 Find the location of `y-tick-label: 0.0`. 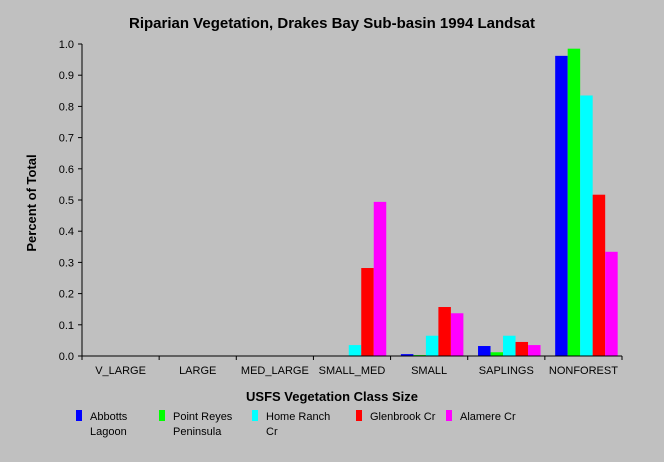

y-tick-label: 0.0 is located at coordinates (66, 357).